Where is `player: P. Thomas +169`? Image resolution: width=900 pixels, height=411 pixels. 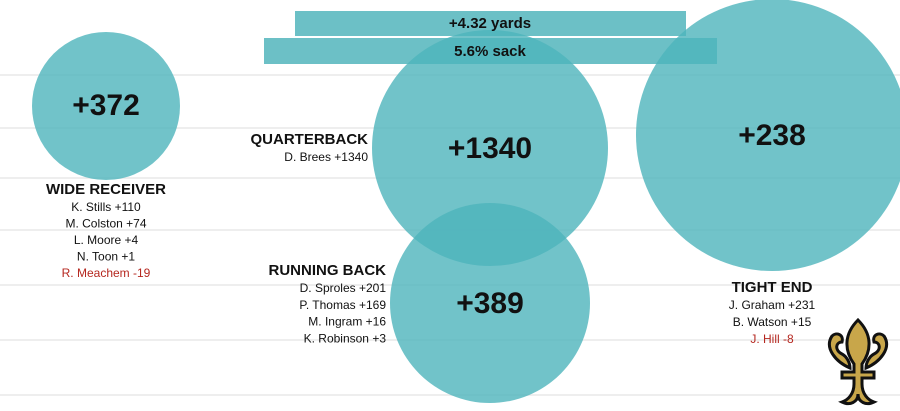
player: P. Thomas +169 is located at coordinates (342, 305).